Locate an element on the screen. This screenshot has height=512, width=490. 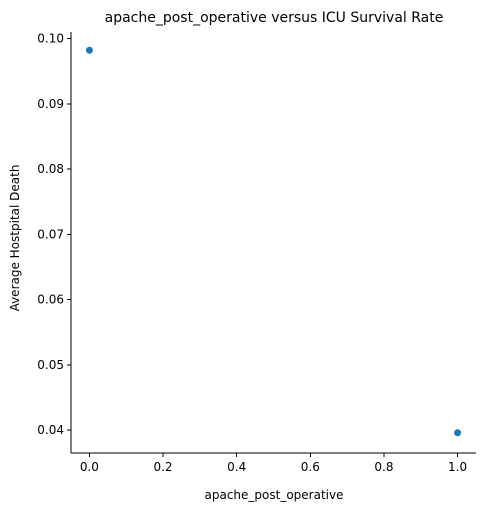
x-tick-label: 0.0 is located at coordinates (89, 467).